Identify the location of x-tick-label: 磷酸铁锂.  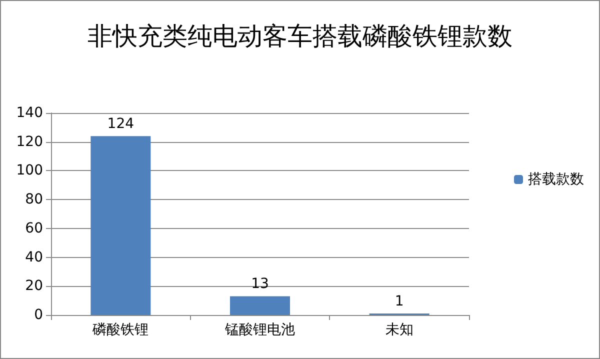
(120, 330).